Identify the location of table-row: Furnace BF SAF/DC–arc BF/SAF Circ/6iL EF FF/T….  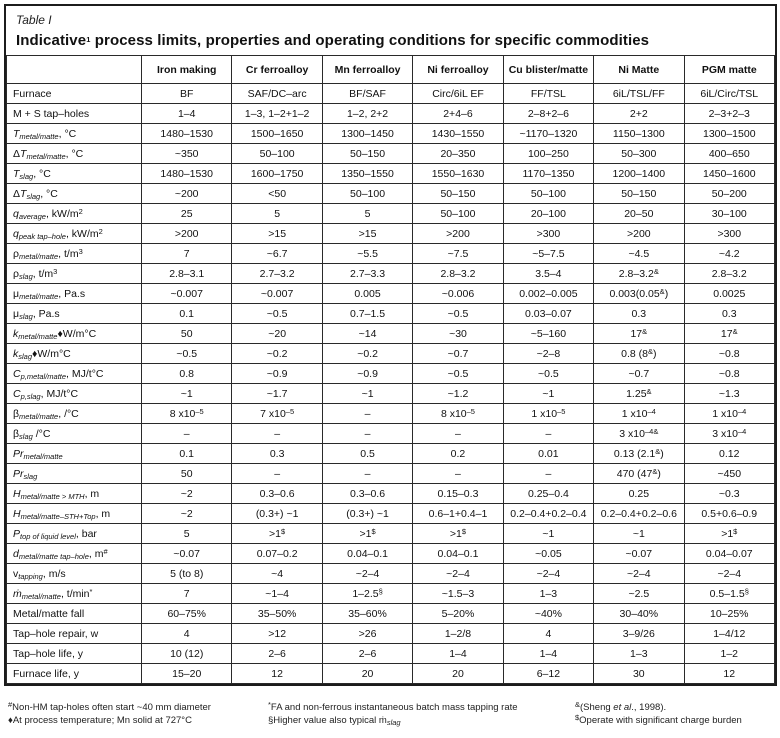
(391, 93).